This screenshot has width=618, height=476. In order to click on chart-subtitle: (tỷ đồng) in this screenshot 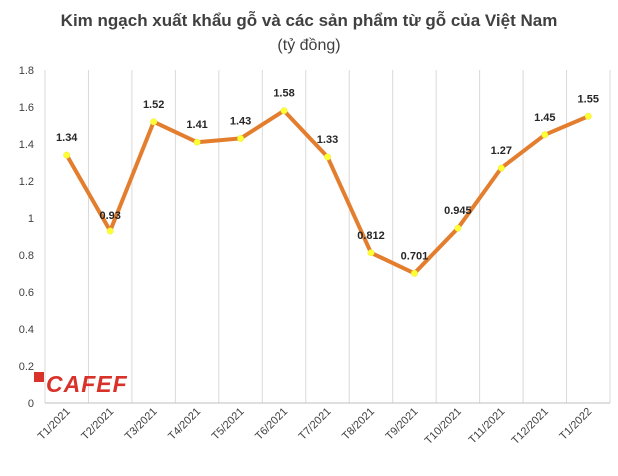, I will do `click(308, 45)`.